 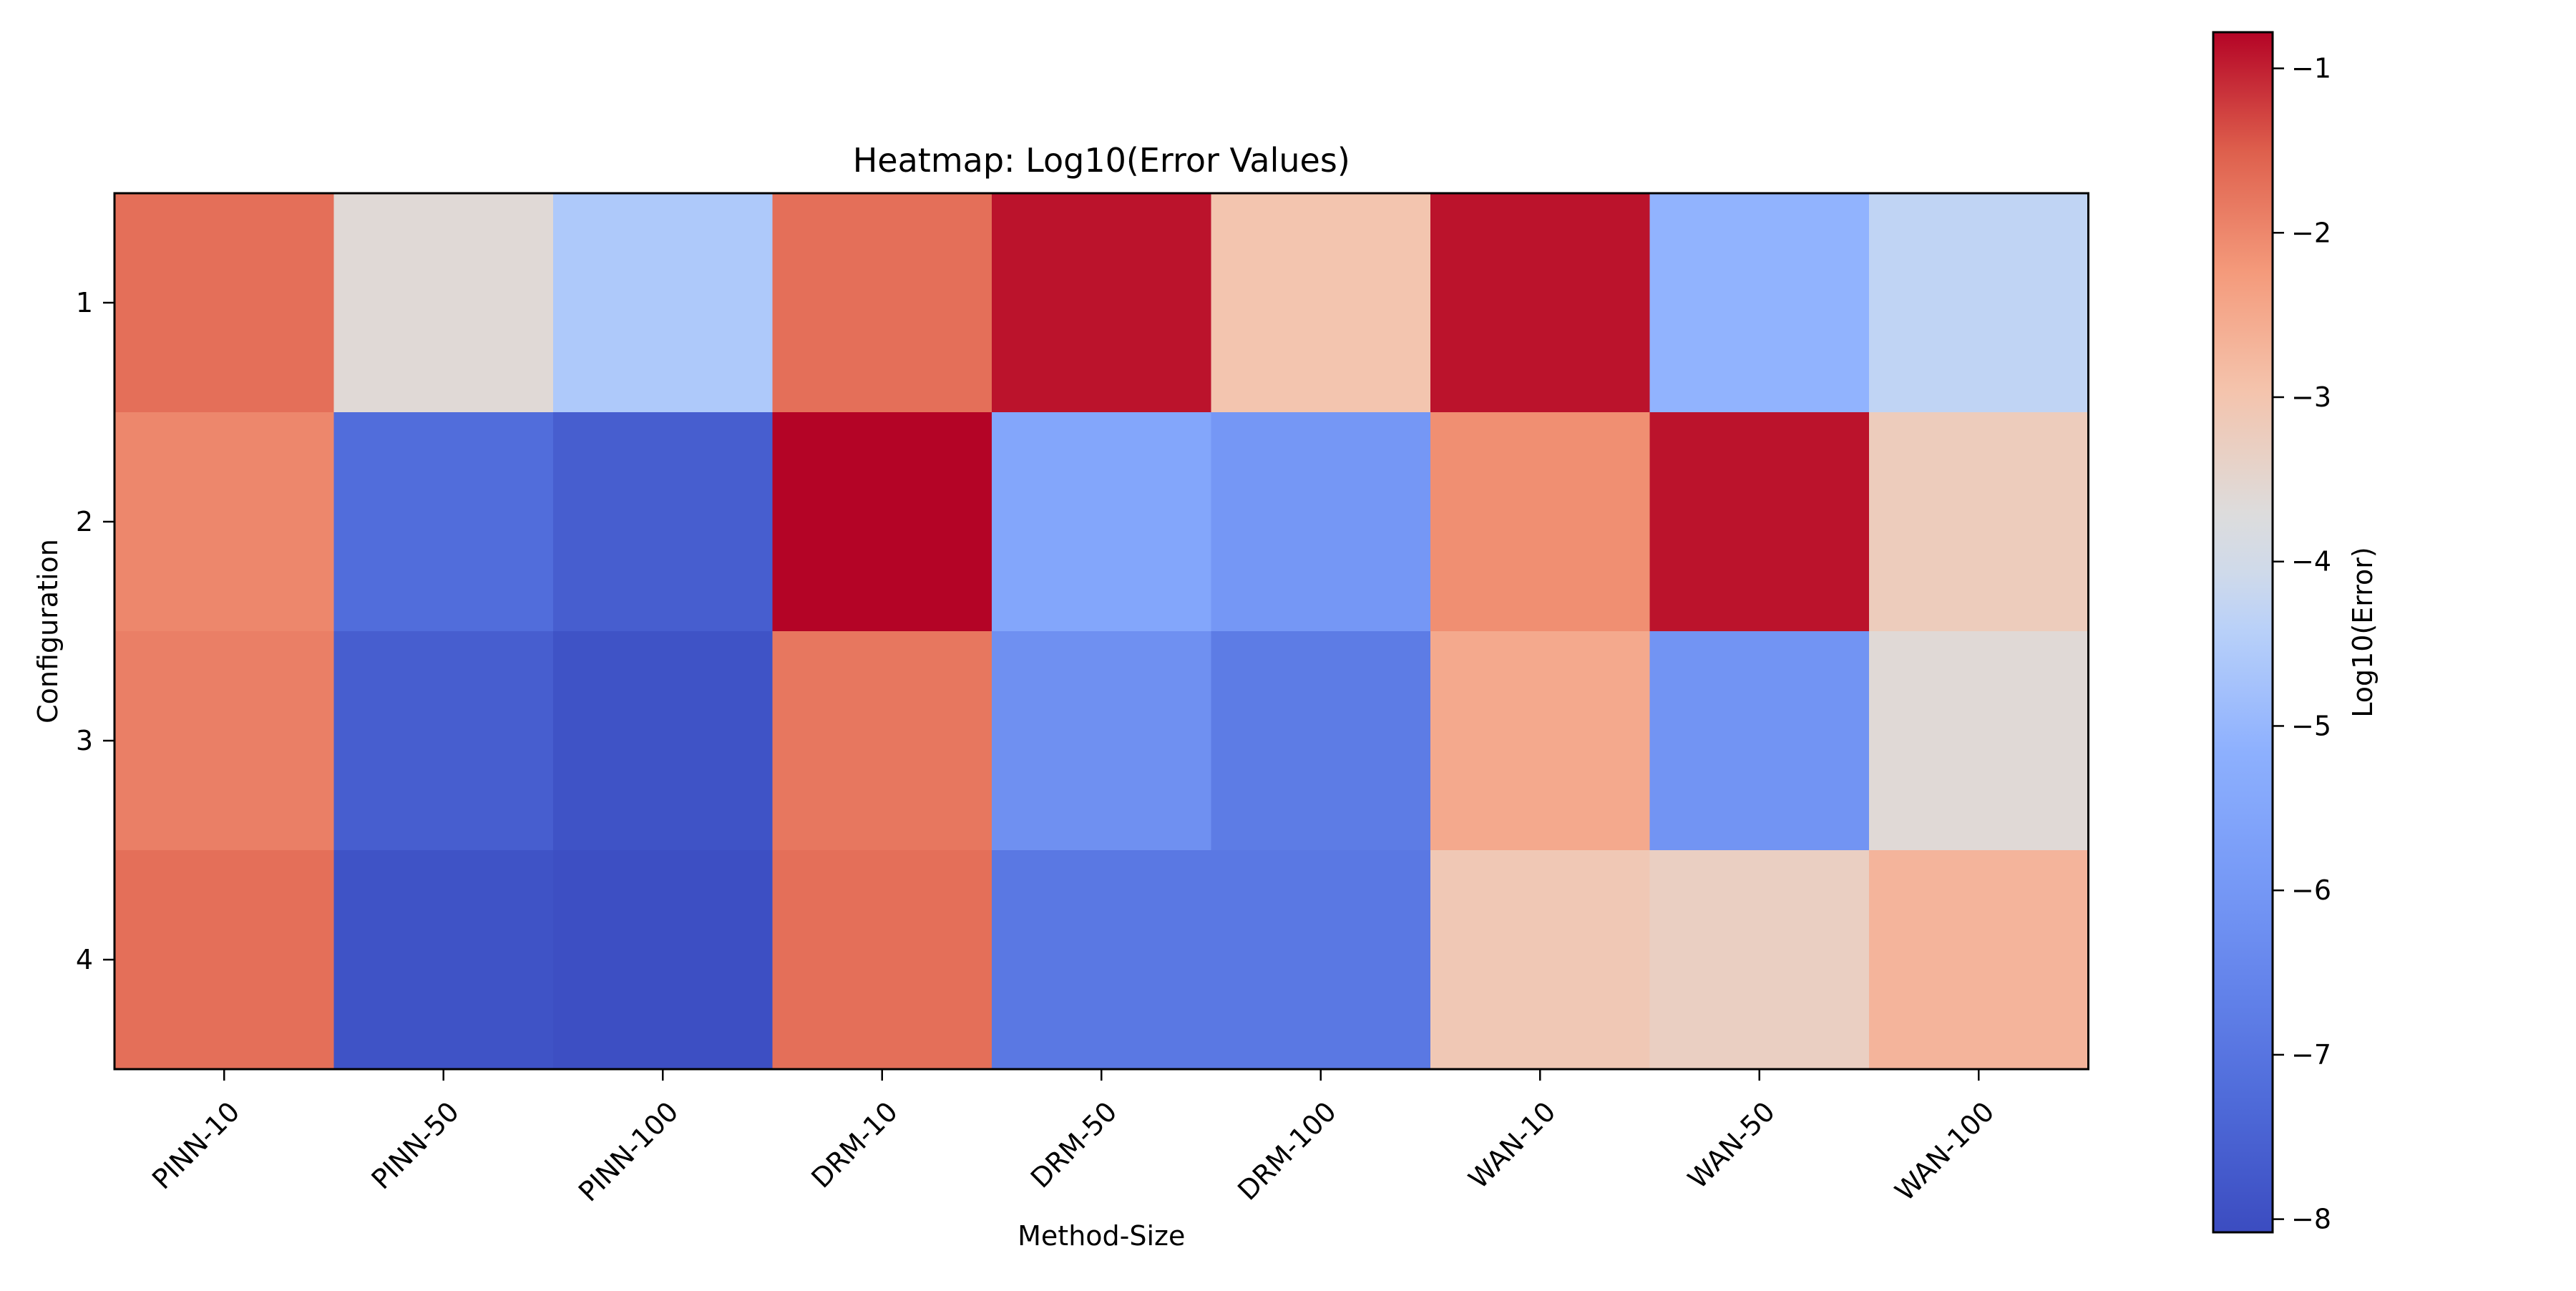 I want to click on y-axis-ticks: 1 2 3 4, so click(x=95, y=631).